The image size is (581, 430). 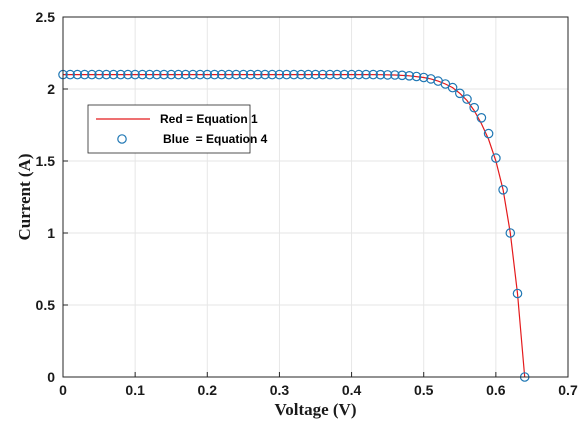 What do you see at coordinates (424, 390) in the screenshot?
I see `x-tick-label: 0.5` at bounding box center [424, 390].